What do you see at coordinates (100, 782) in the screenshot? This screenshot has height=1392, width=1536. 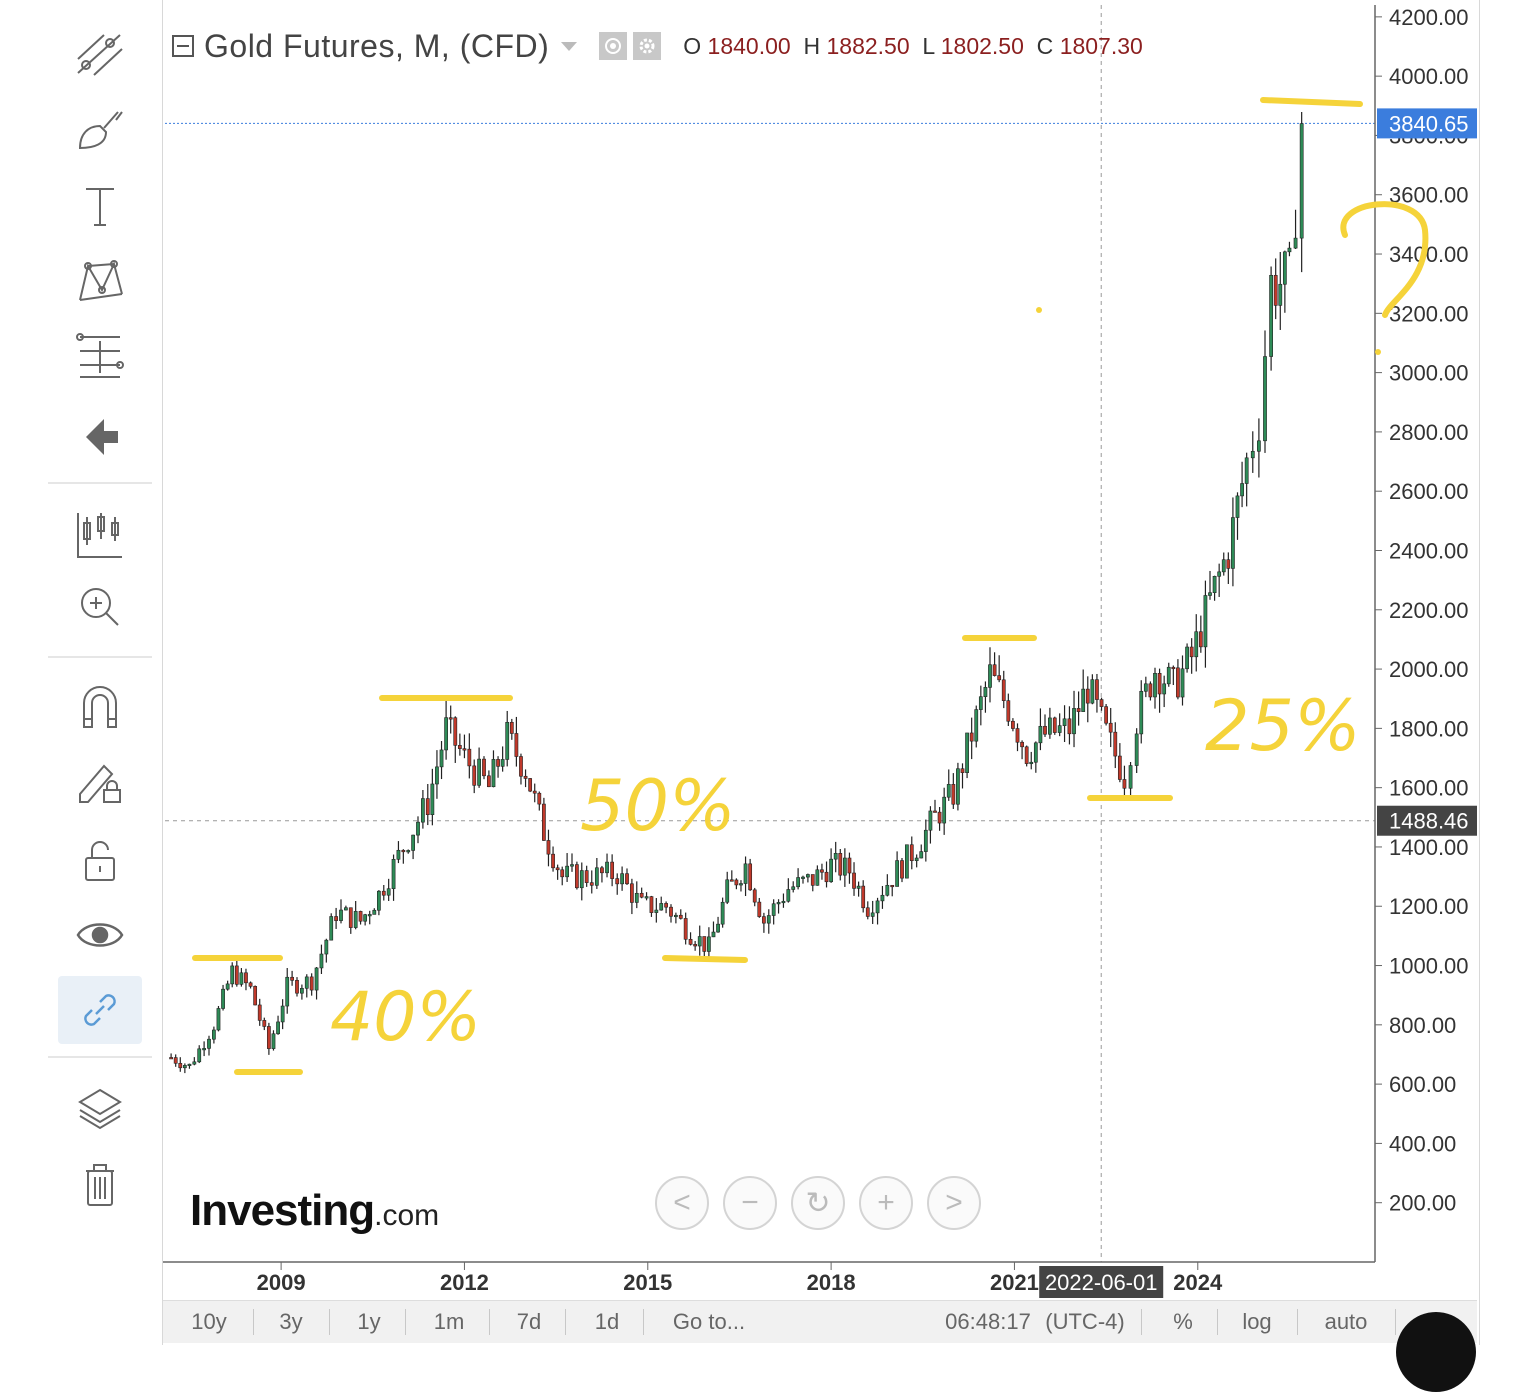 I see `lock-drawing-icon` at bounding box center [100, 782].